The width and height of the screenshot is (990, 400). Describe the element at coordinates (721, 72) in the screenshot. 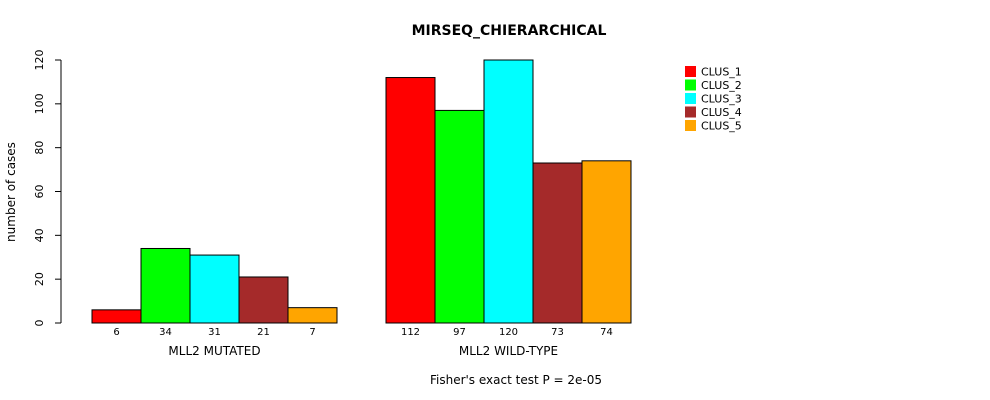

I see `legend-label: CLUS_1` at that location.